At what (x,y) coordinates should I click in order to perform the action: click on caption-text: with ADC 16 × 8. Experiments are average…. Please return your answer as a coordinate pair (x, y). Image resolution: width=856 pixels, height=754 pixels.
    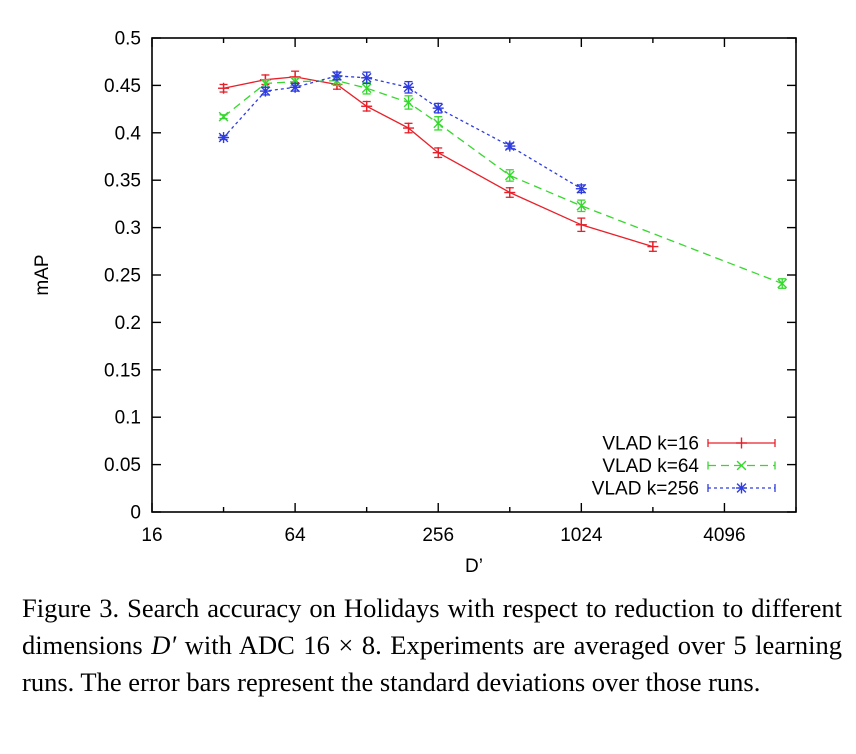
    Looking at the image, I should click on (435, 663).